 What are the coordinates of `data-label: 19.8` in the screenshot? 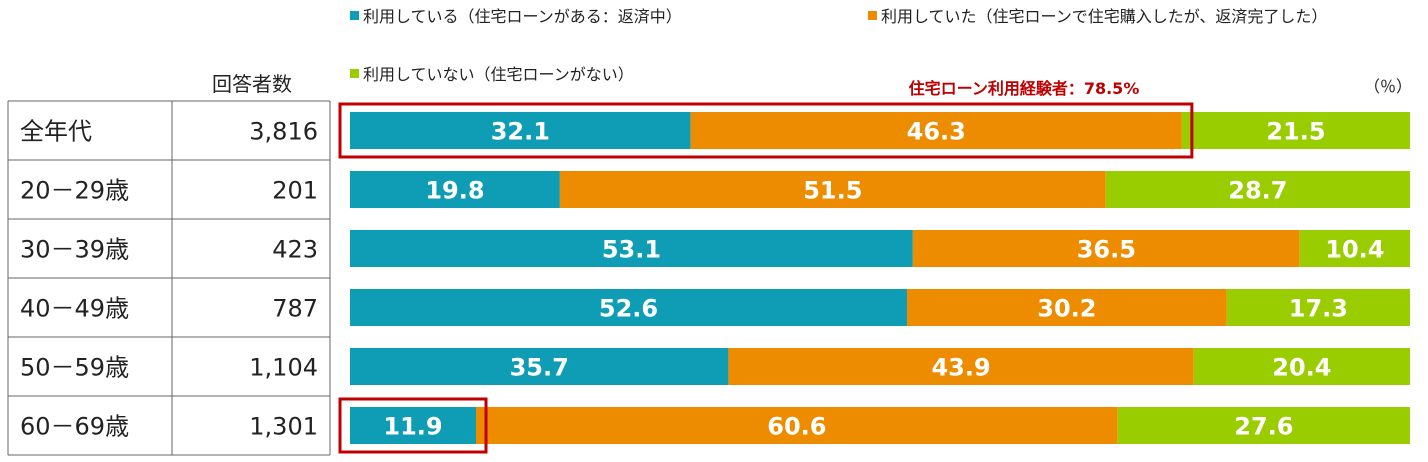 It's located at (454, 191).